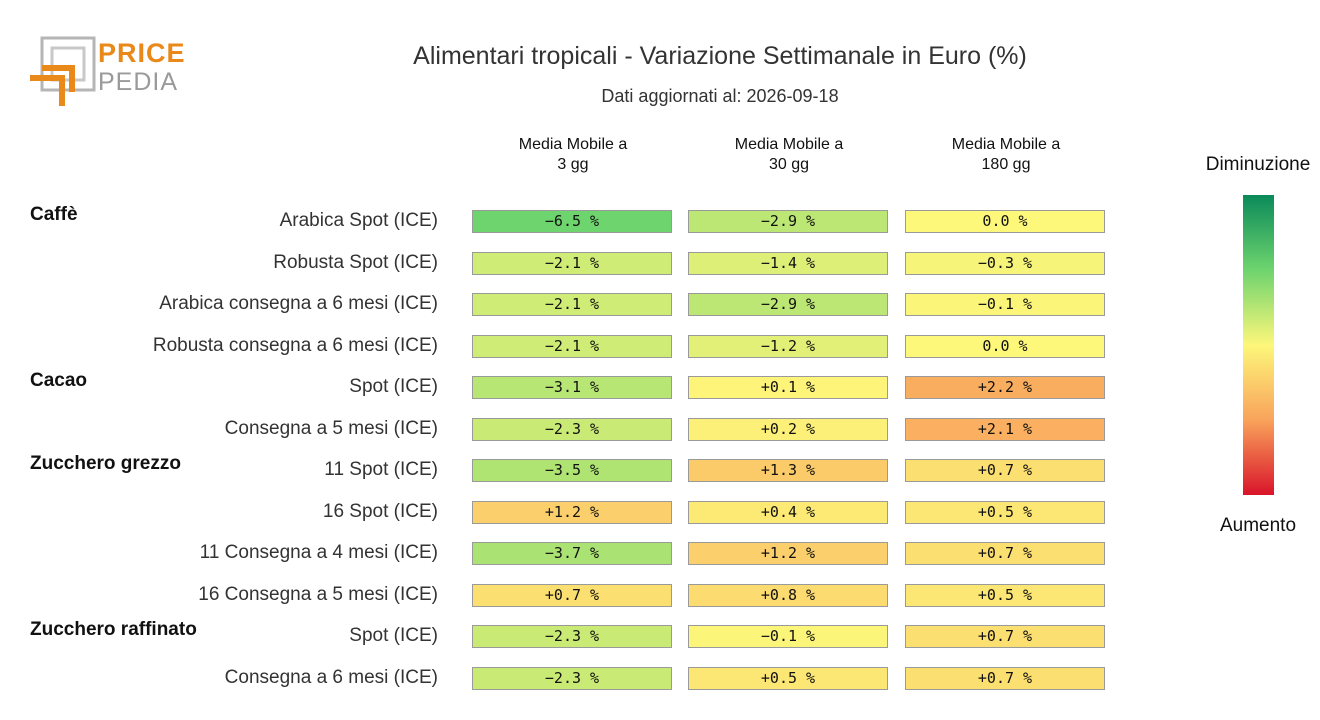 The height and width of the screenshot is (720, 1320). I want to click on heat-cell: −1.2 %, so click(788, 346).